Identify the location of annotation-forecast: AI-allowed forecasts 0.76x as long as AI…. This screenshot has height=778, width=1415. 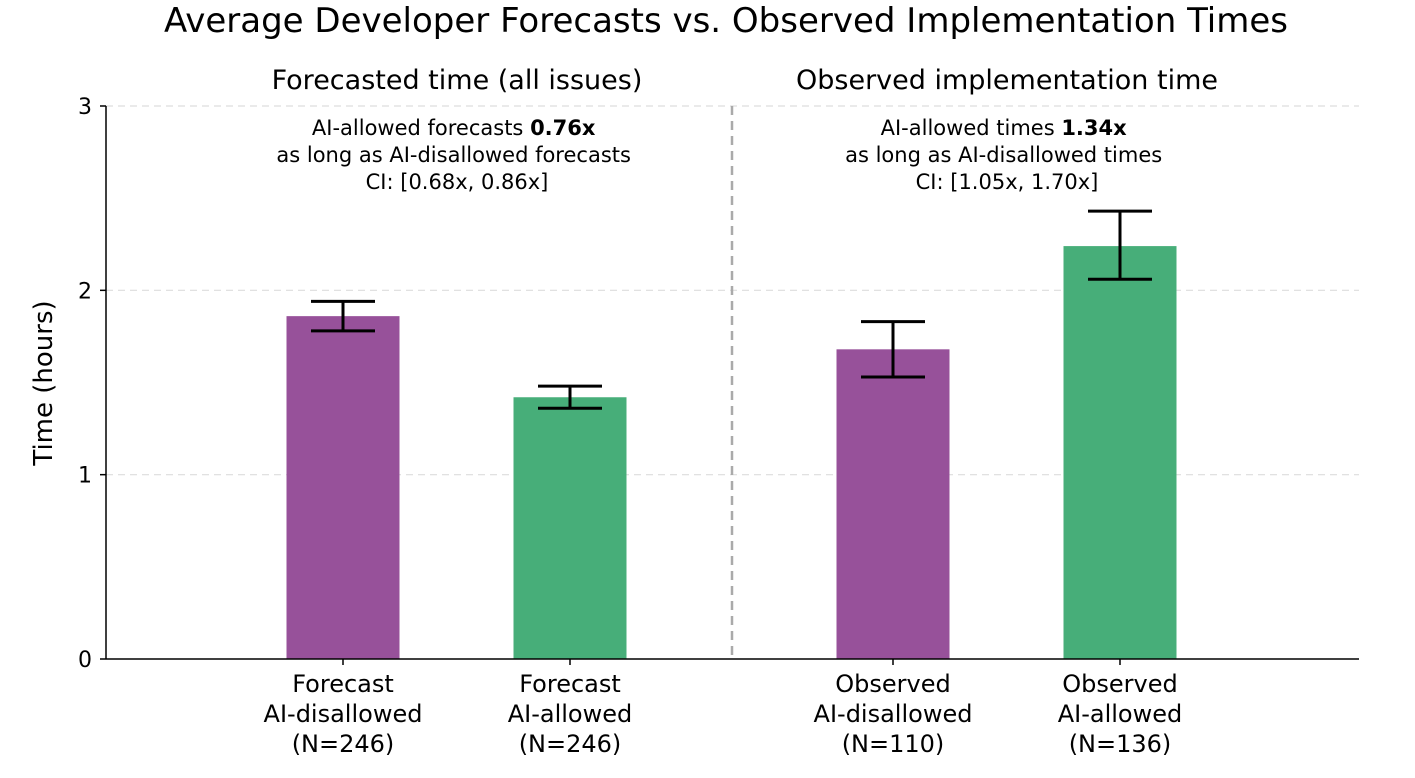
(456, 155).